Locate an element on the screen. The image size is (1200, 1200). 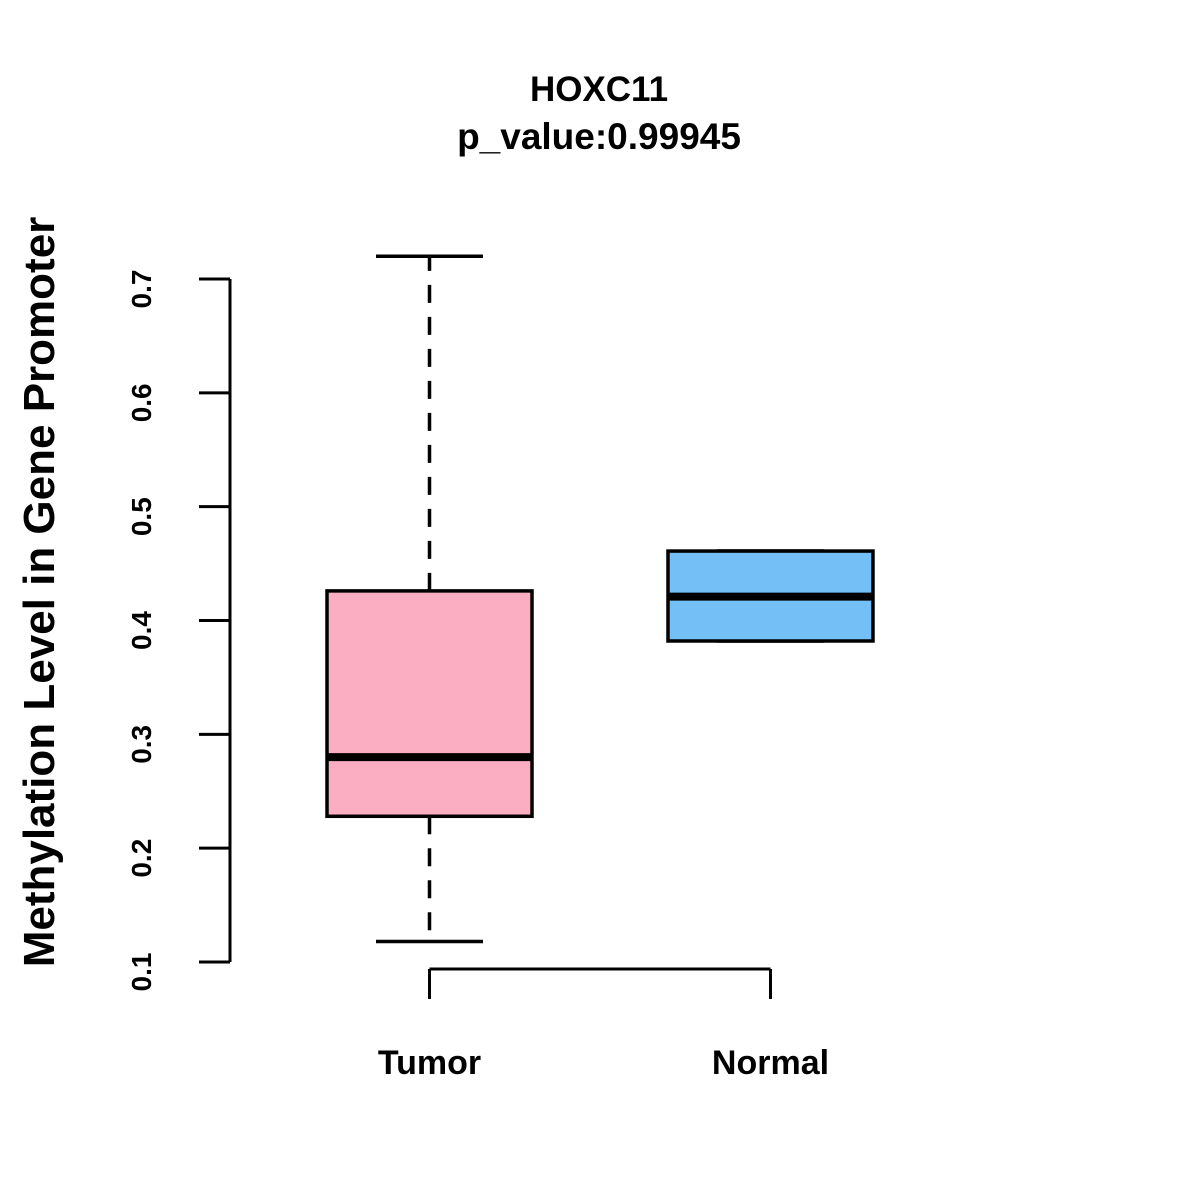
y-axis-tick-label: 0.6 is located at coordinates (141, 402).